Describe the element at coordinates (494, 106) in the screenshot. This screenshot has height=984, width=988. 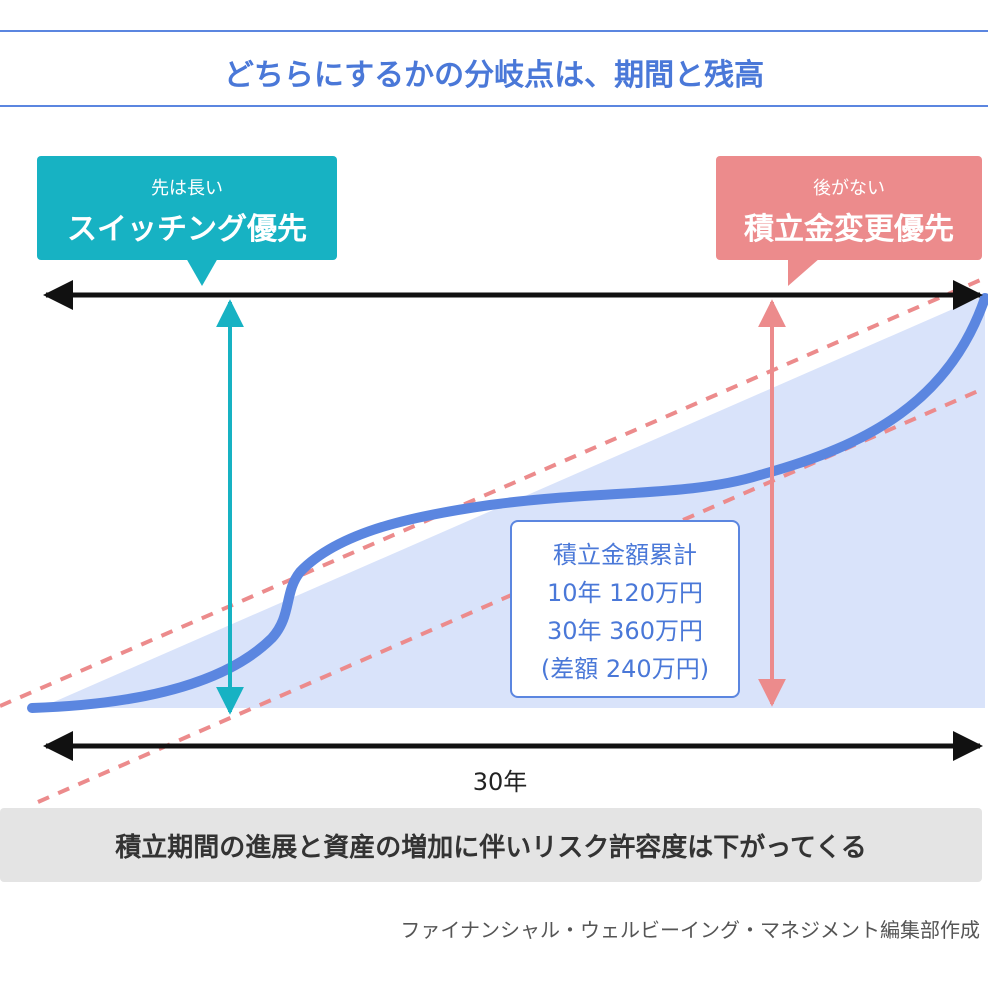
I see `title-bottom-rule` at that location.